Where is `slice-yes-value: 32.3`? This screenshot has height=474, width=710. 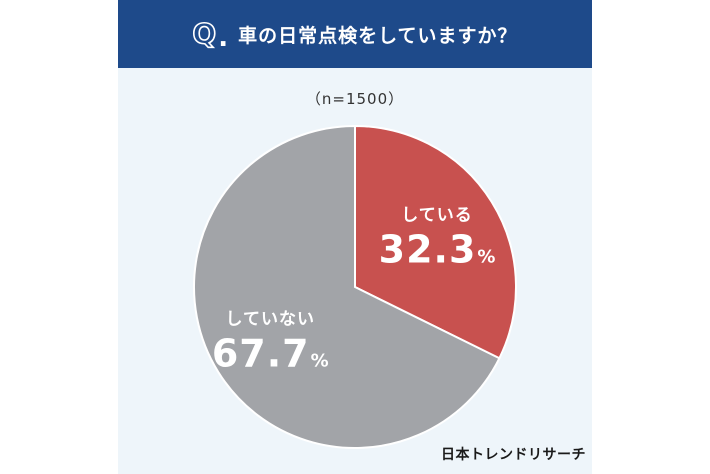
slice-yes-value: 32.3 is located at coordinates (427, 249).